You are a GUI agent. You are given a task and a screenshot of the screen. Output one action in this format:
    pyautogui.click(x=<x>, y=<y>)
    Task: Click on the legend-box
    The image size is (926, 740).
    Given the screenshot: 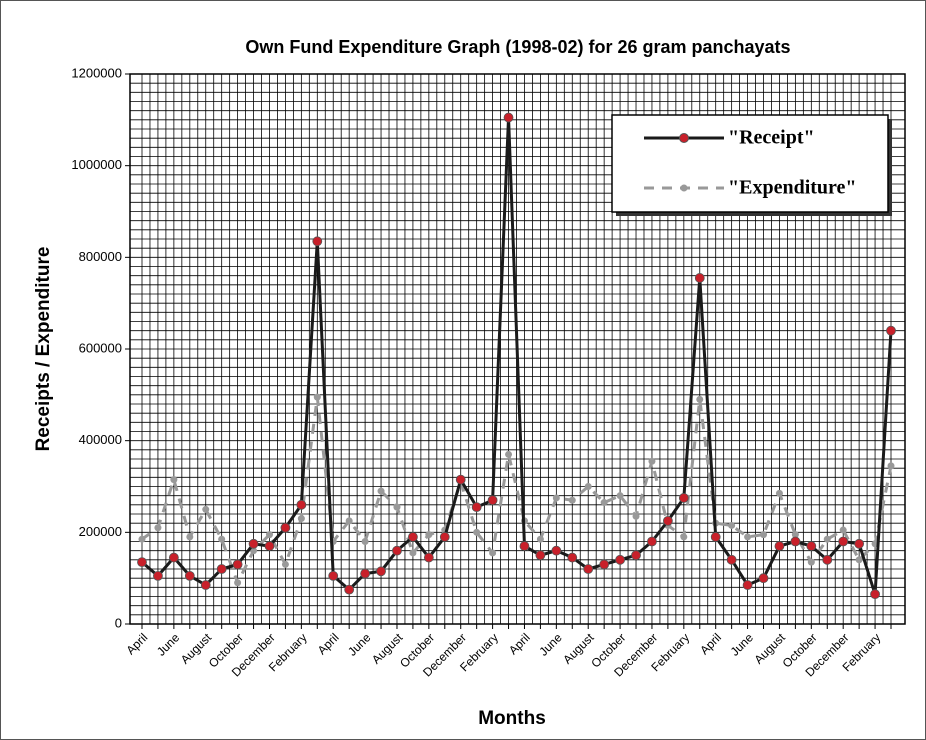 What is the action you would take?
    pyautogui.click(x=750, y=163)
    